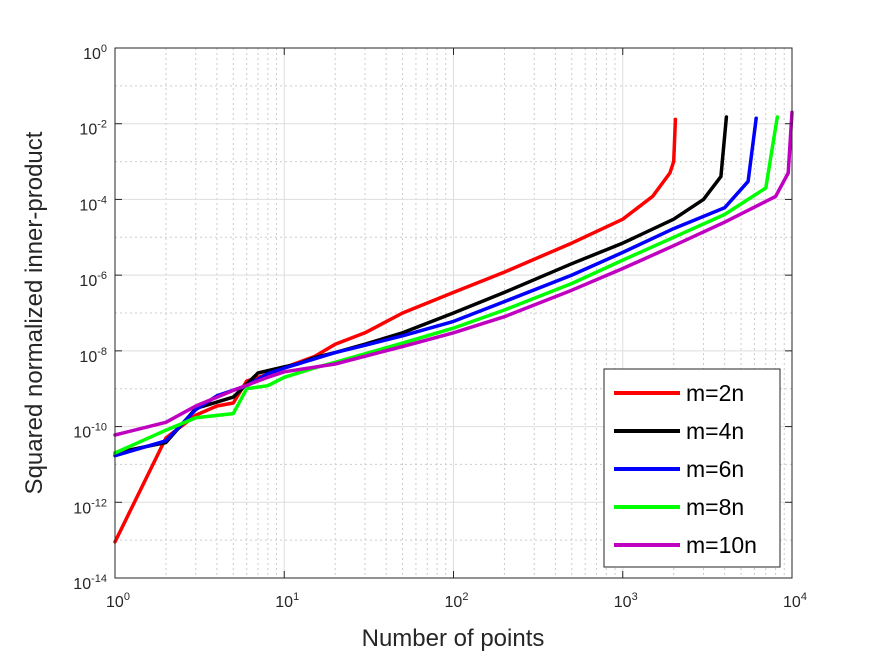  Describe the element at coordinates (95, 53) in the screenshot. I see `y-tick-label: 10⁰` at that location.